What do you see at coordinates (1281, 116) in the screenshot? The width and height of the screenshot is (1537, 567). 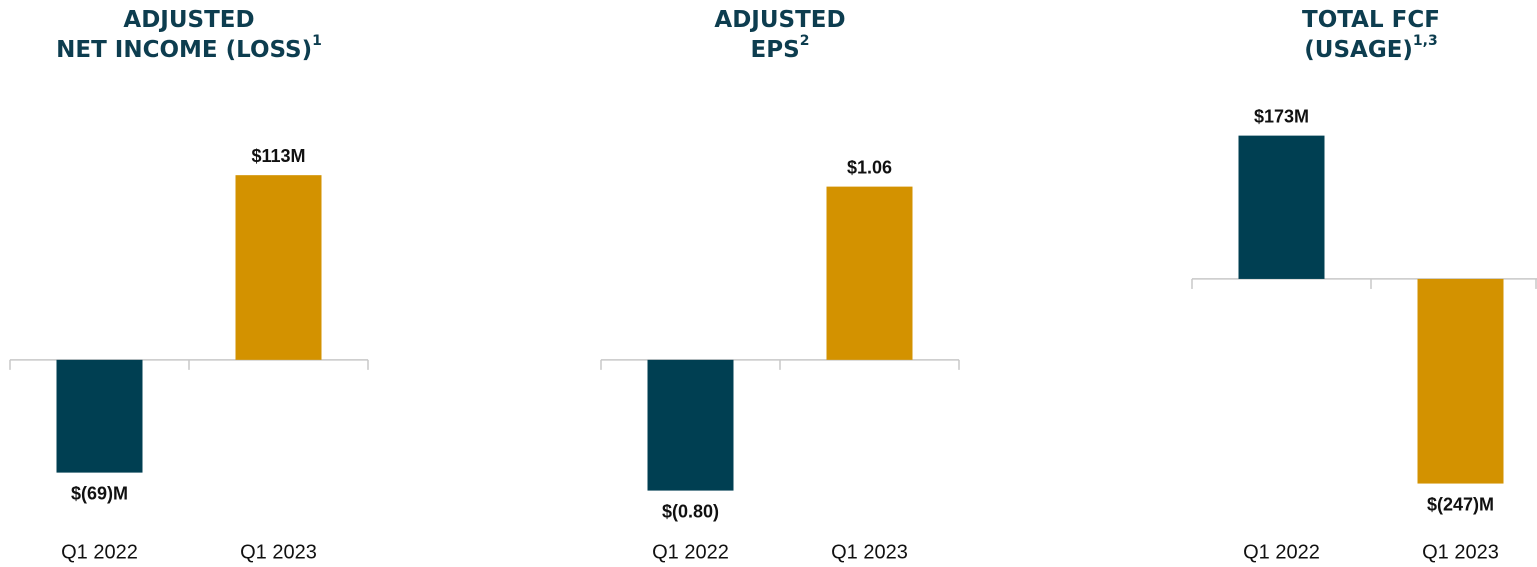 I see `value-label: $173M` at bounding box center [1281, 116].